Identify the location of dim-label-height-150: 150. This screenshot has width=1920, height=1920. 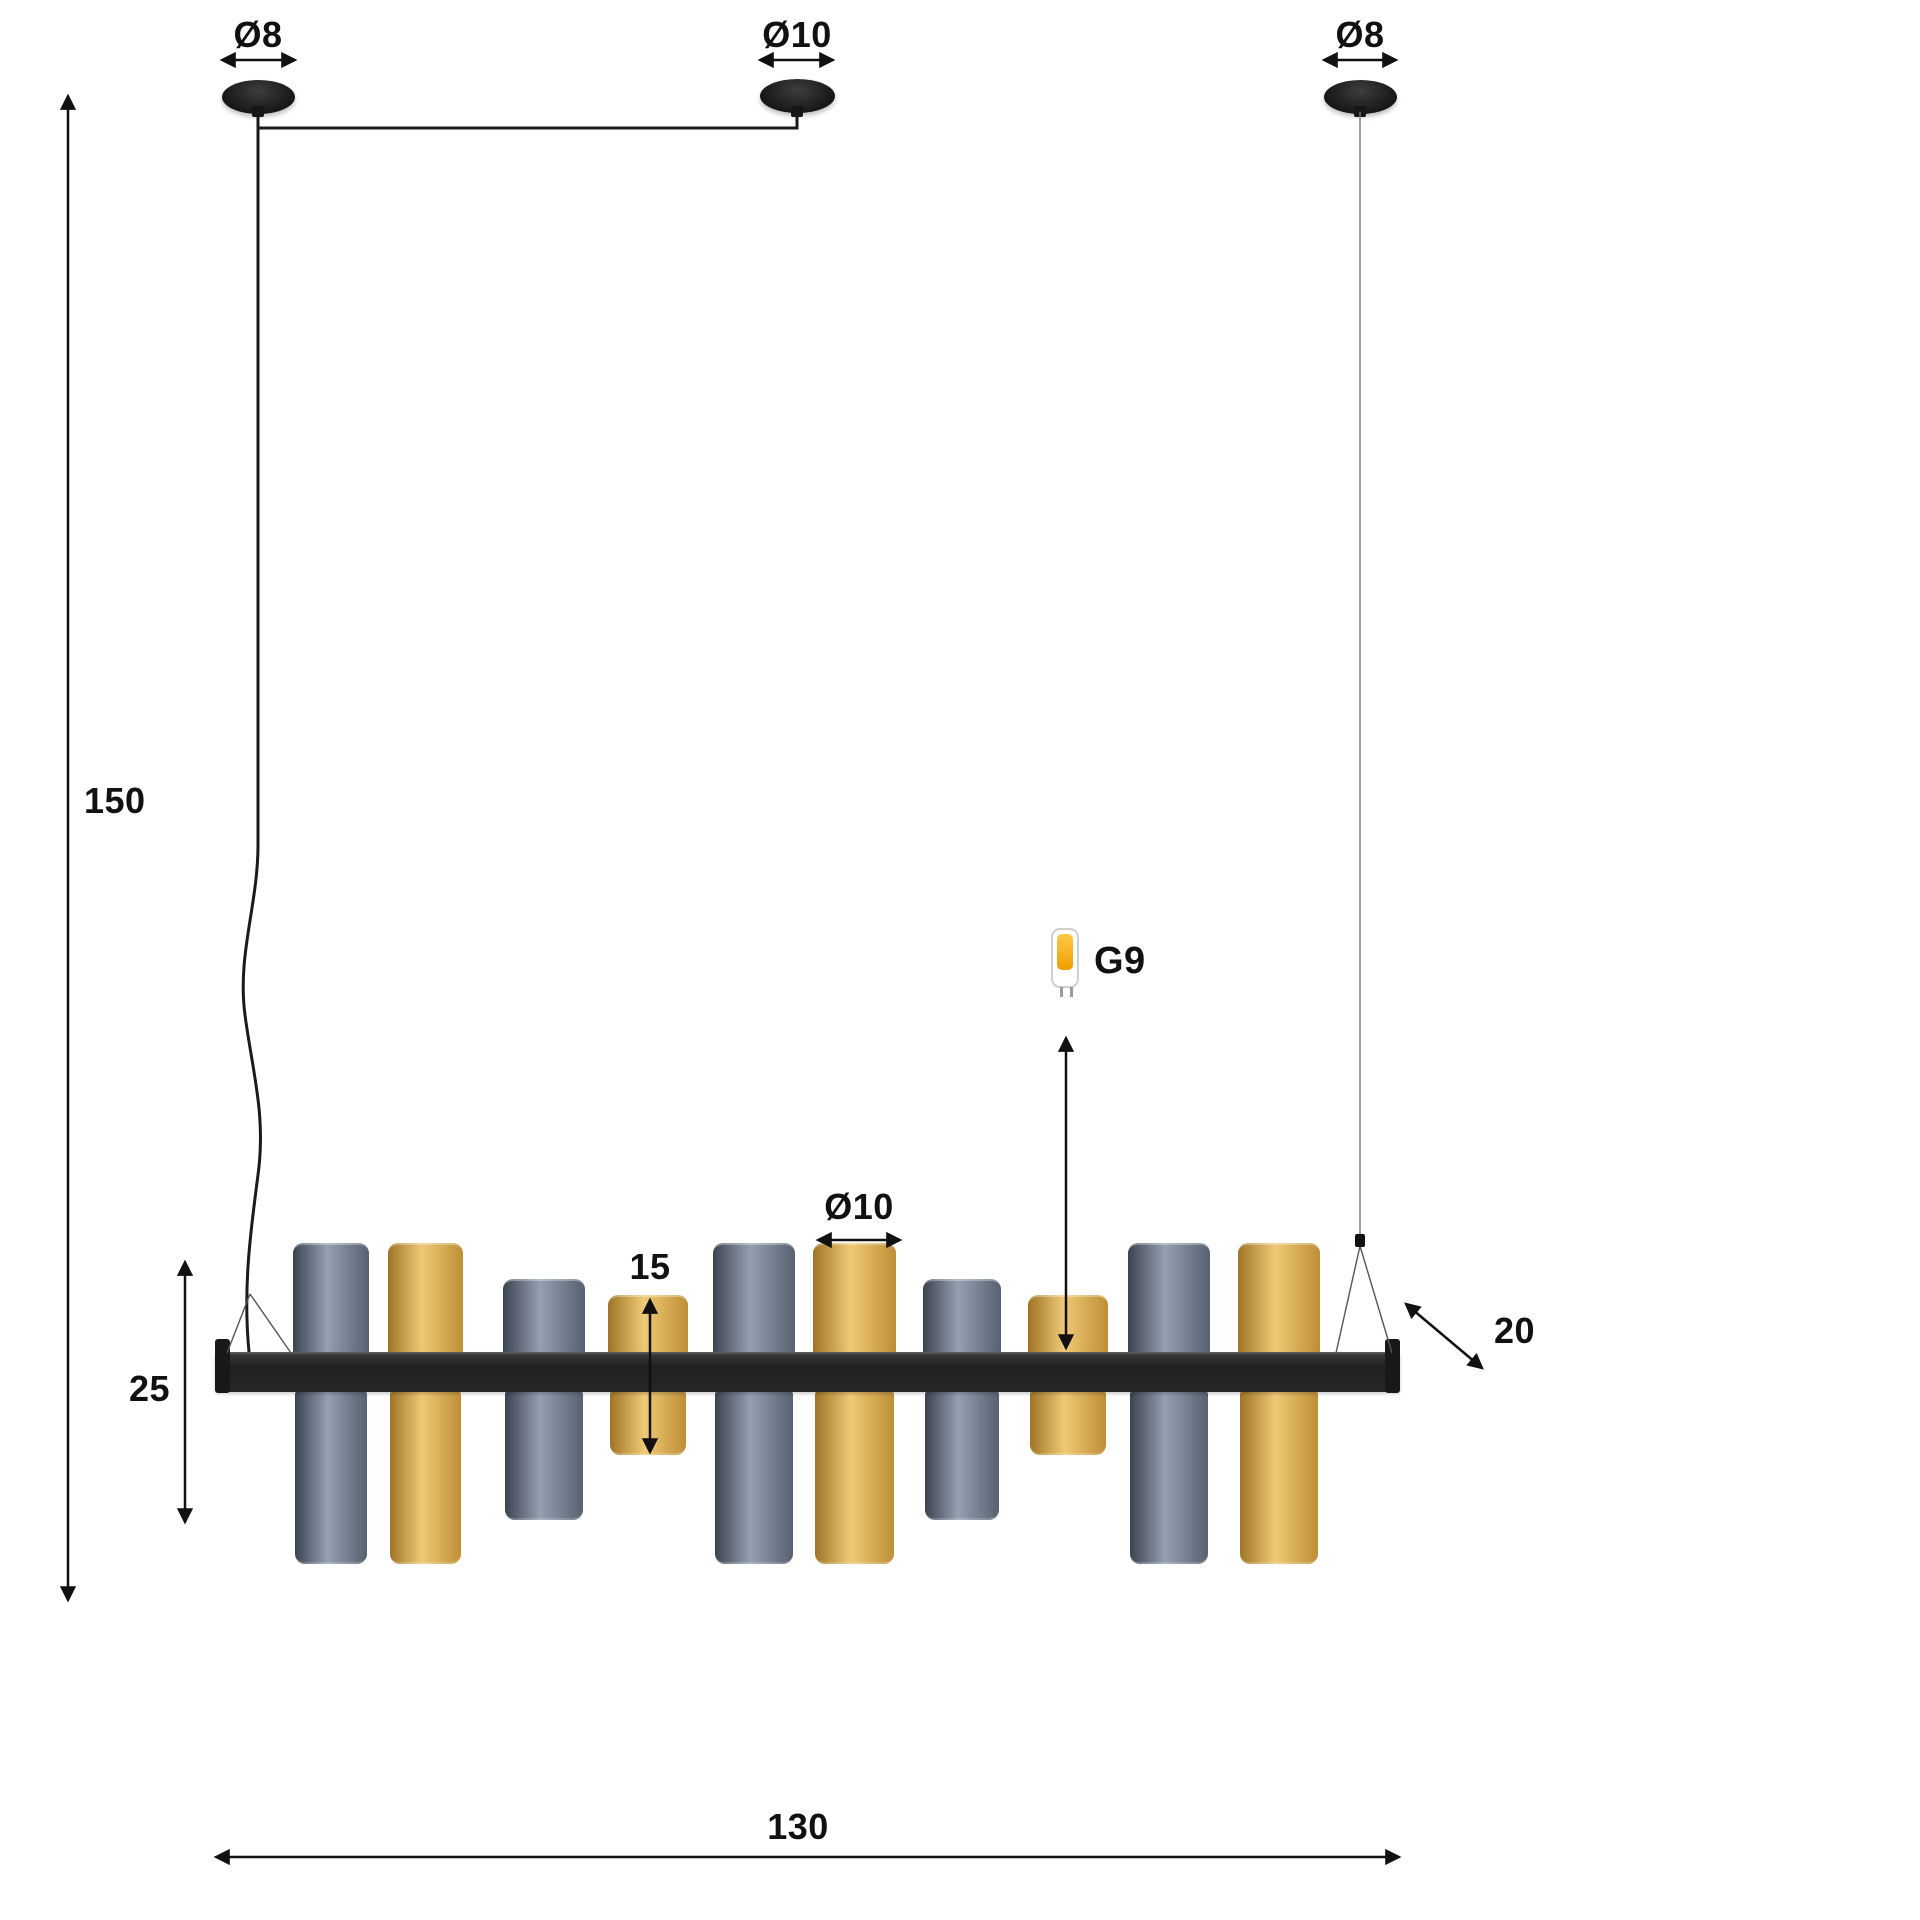
(115, 800).